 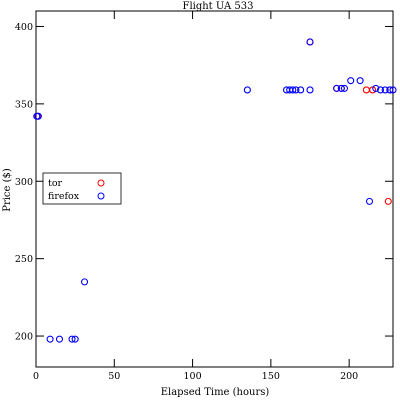 What do you see at coordinates (64, 196) in the screenshot?
I see `legend-label-firefox: firefox` at bounding box center [64, 196].